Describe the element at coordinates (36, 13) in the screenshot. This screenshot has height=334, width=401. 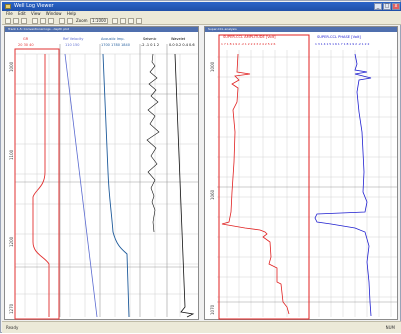
I see `menu-view: View` at that location.